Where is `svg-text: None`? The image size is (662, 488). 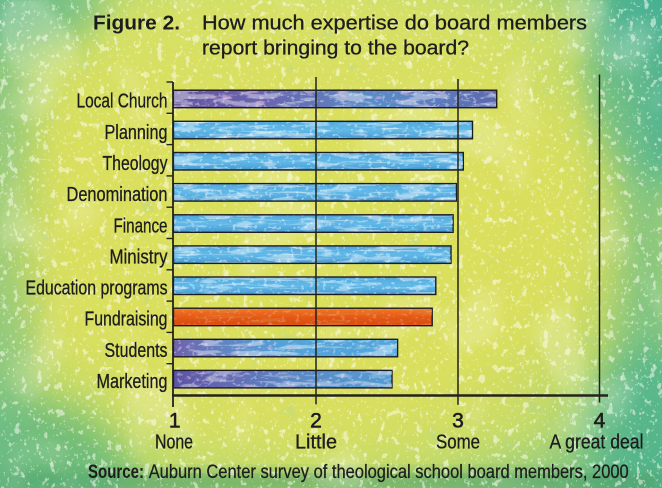
svg-text: None is located at coordinates (174, 442).